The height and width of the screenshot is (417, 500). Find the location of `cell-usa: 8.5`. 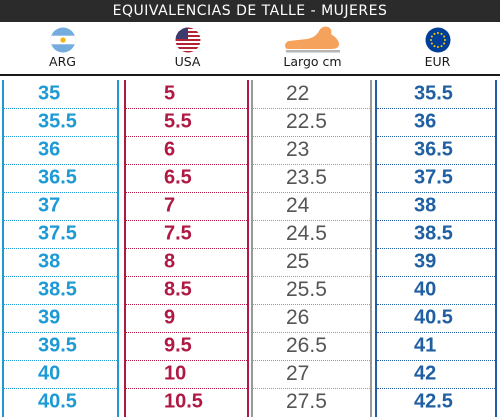

cell-usa: 8.5 is located at coordinates (186, 290).